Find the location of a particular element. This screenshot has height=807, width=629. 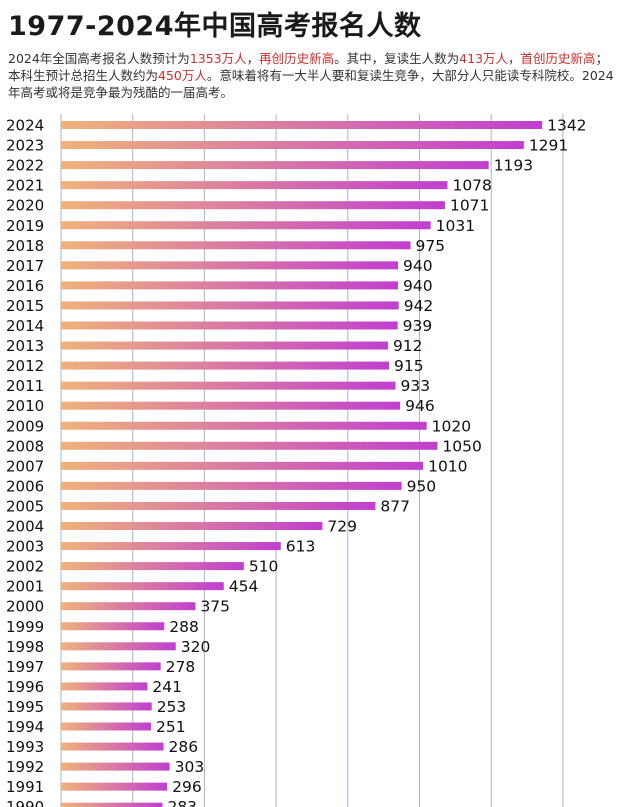

year-label: 2001 is located at coordinates (25, 587).